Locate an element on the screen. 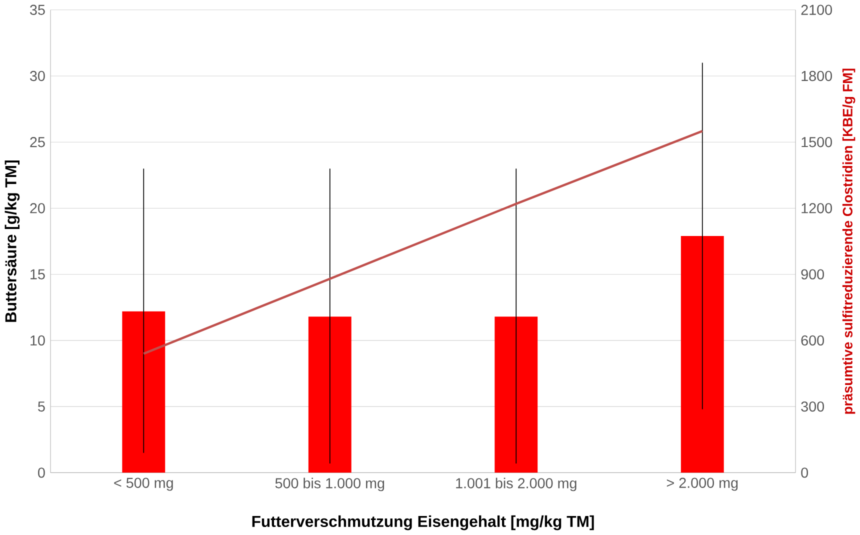  y2-tick-label: 2100 is located at coordinates (816, 9).